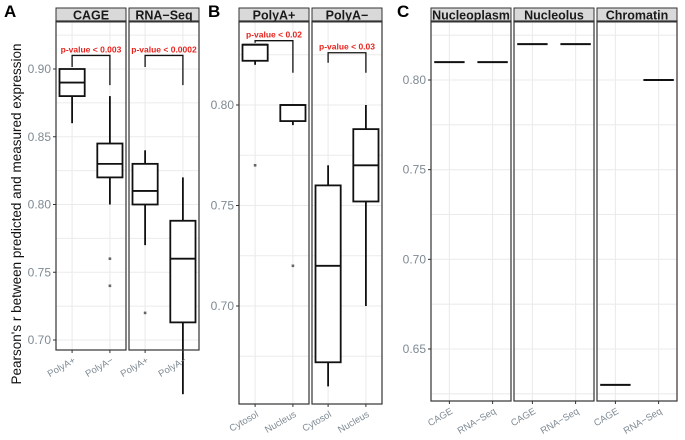  I want to click on facet-rna-seq: RNA−Seq p-value < 0.0002 PolyA+ PolyA−, so click(159, 201).